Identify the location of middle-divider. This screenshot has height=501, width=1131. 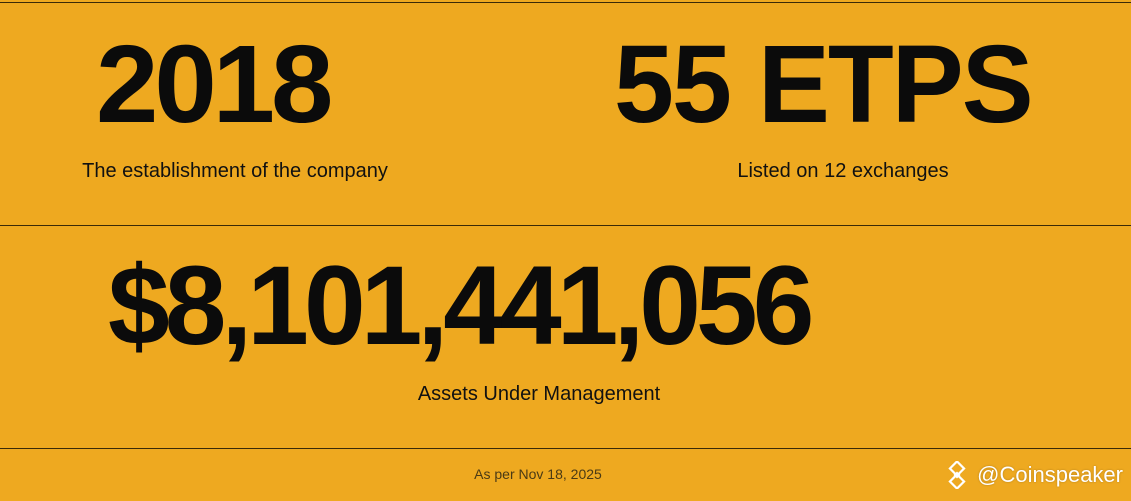
(565, 225).